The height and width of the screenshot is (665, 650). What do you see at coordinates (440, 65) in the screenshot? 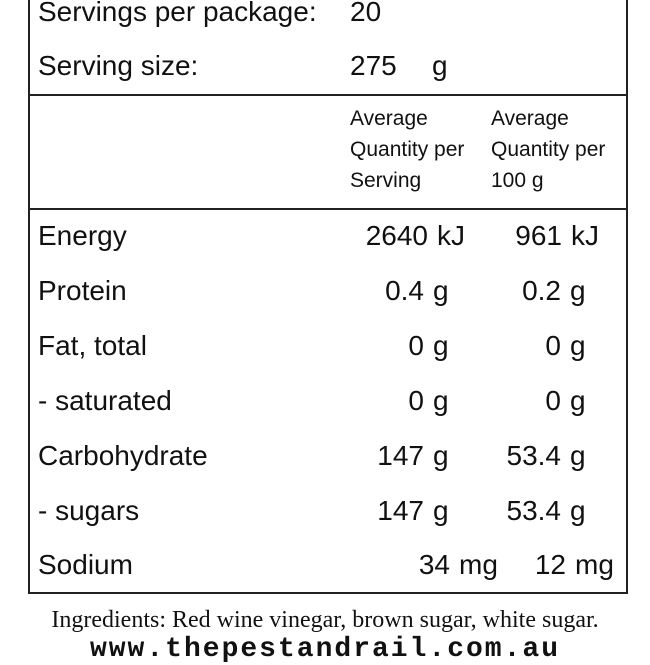
I see `serving-size-unit: g` at bounding box center [440, 65].